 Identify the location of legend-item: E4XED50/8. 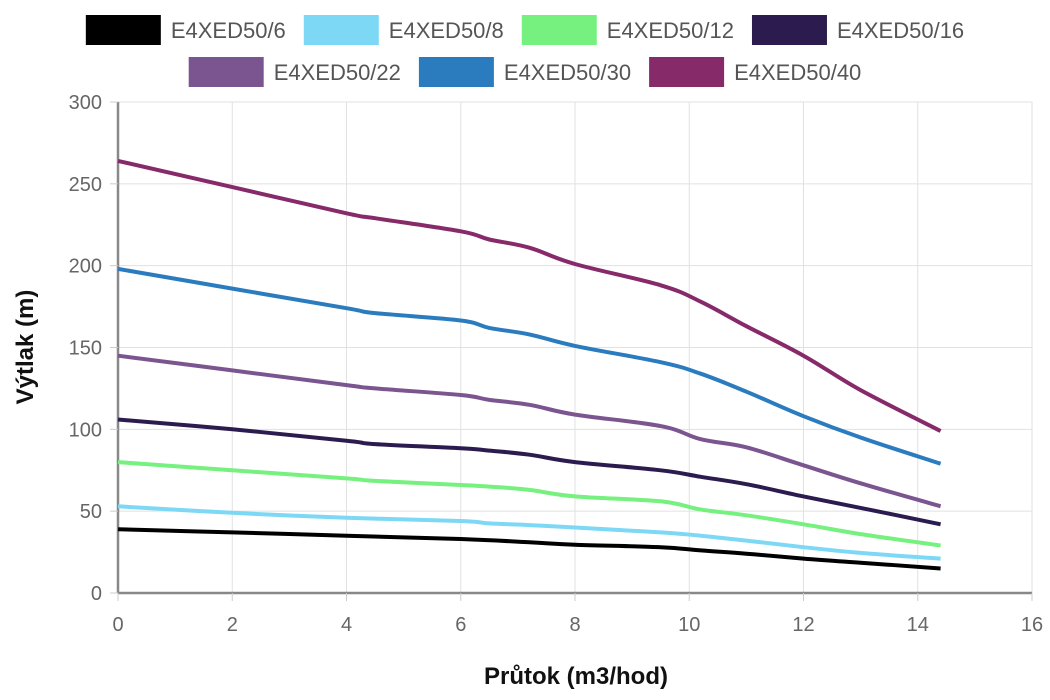
(403, 30).